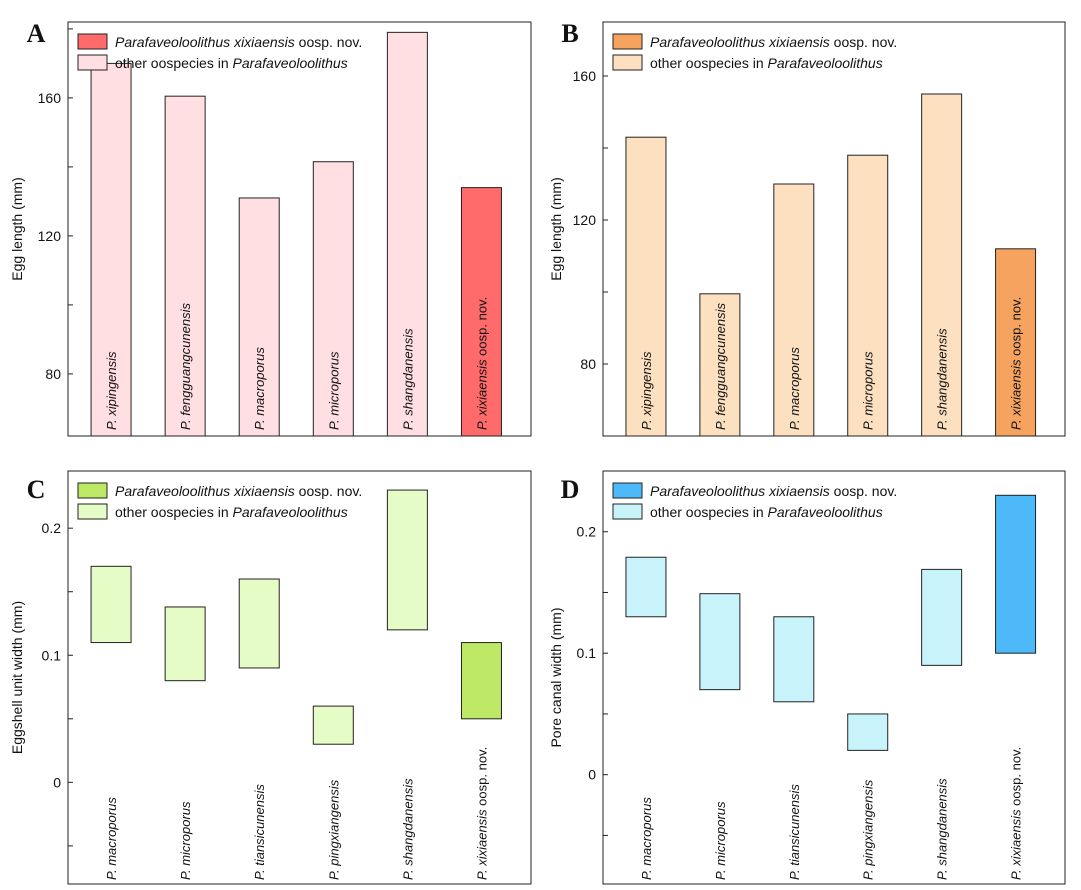 The image size is (1081, 890). Describe the element at coordinates (556, 677) in the screenshot. I see `y-axis-label: Pore canal width (mm)` at that location.